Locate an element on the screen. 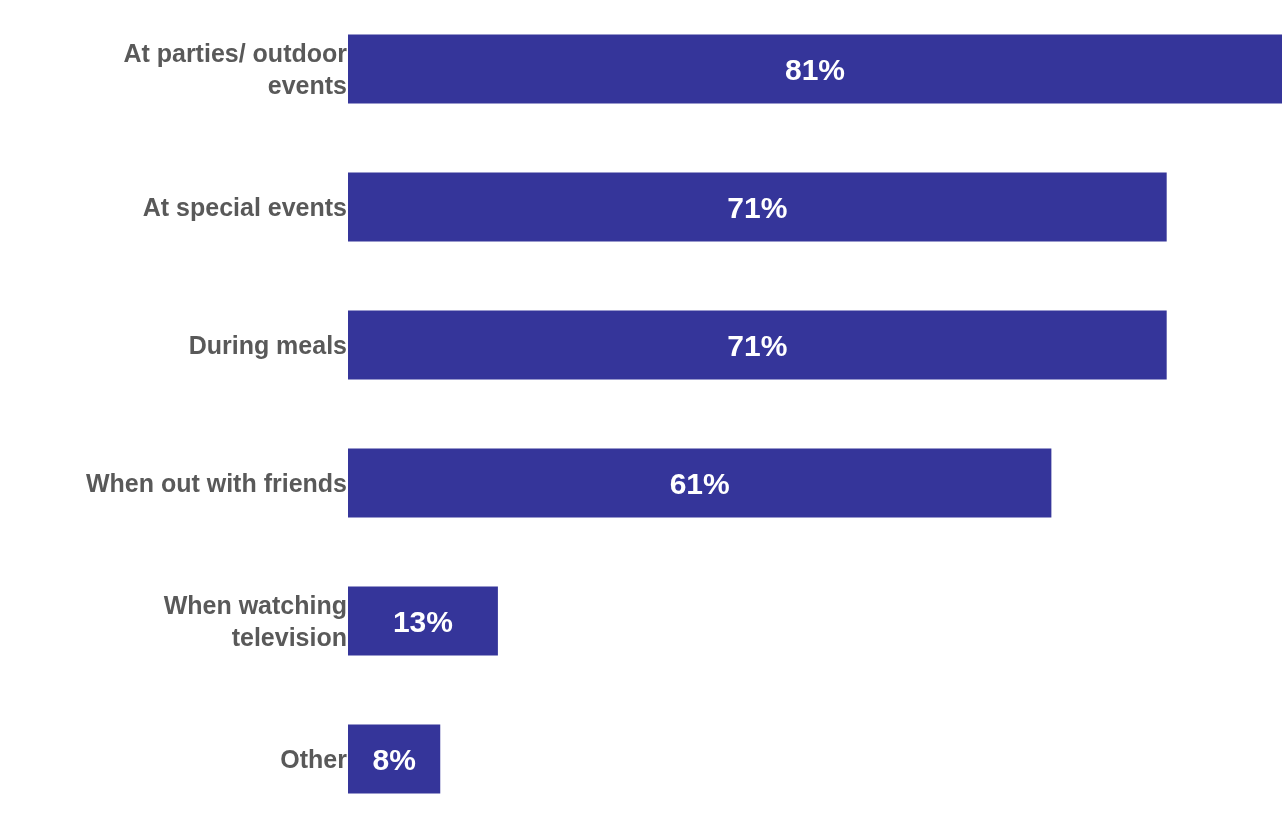 The width and height of the screenshot is (1282, 828). y-tick-label: At parties/ outdoor events is located at coordinates (235, 68).